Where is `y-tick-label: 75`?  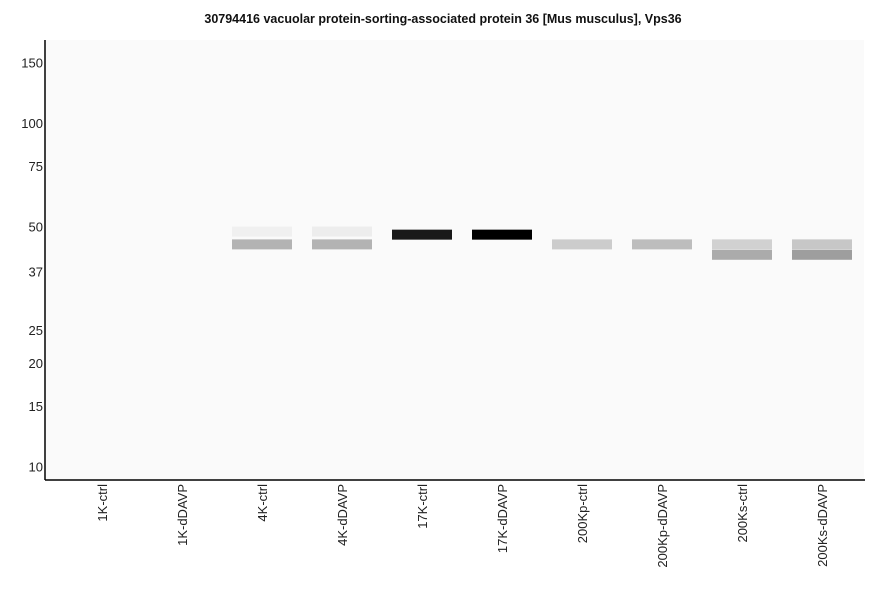
y-tick-label: 75 is located at coordinates (36, 166).